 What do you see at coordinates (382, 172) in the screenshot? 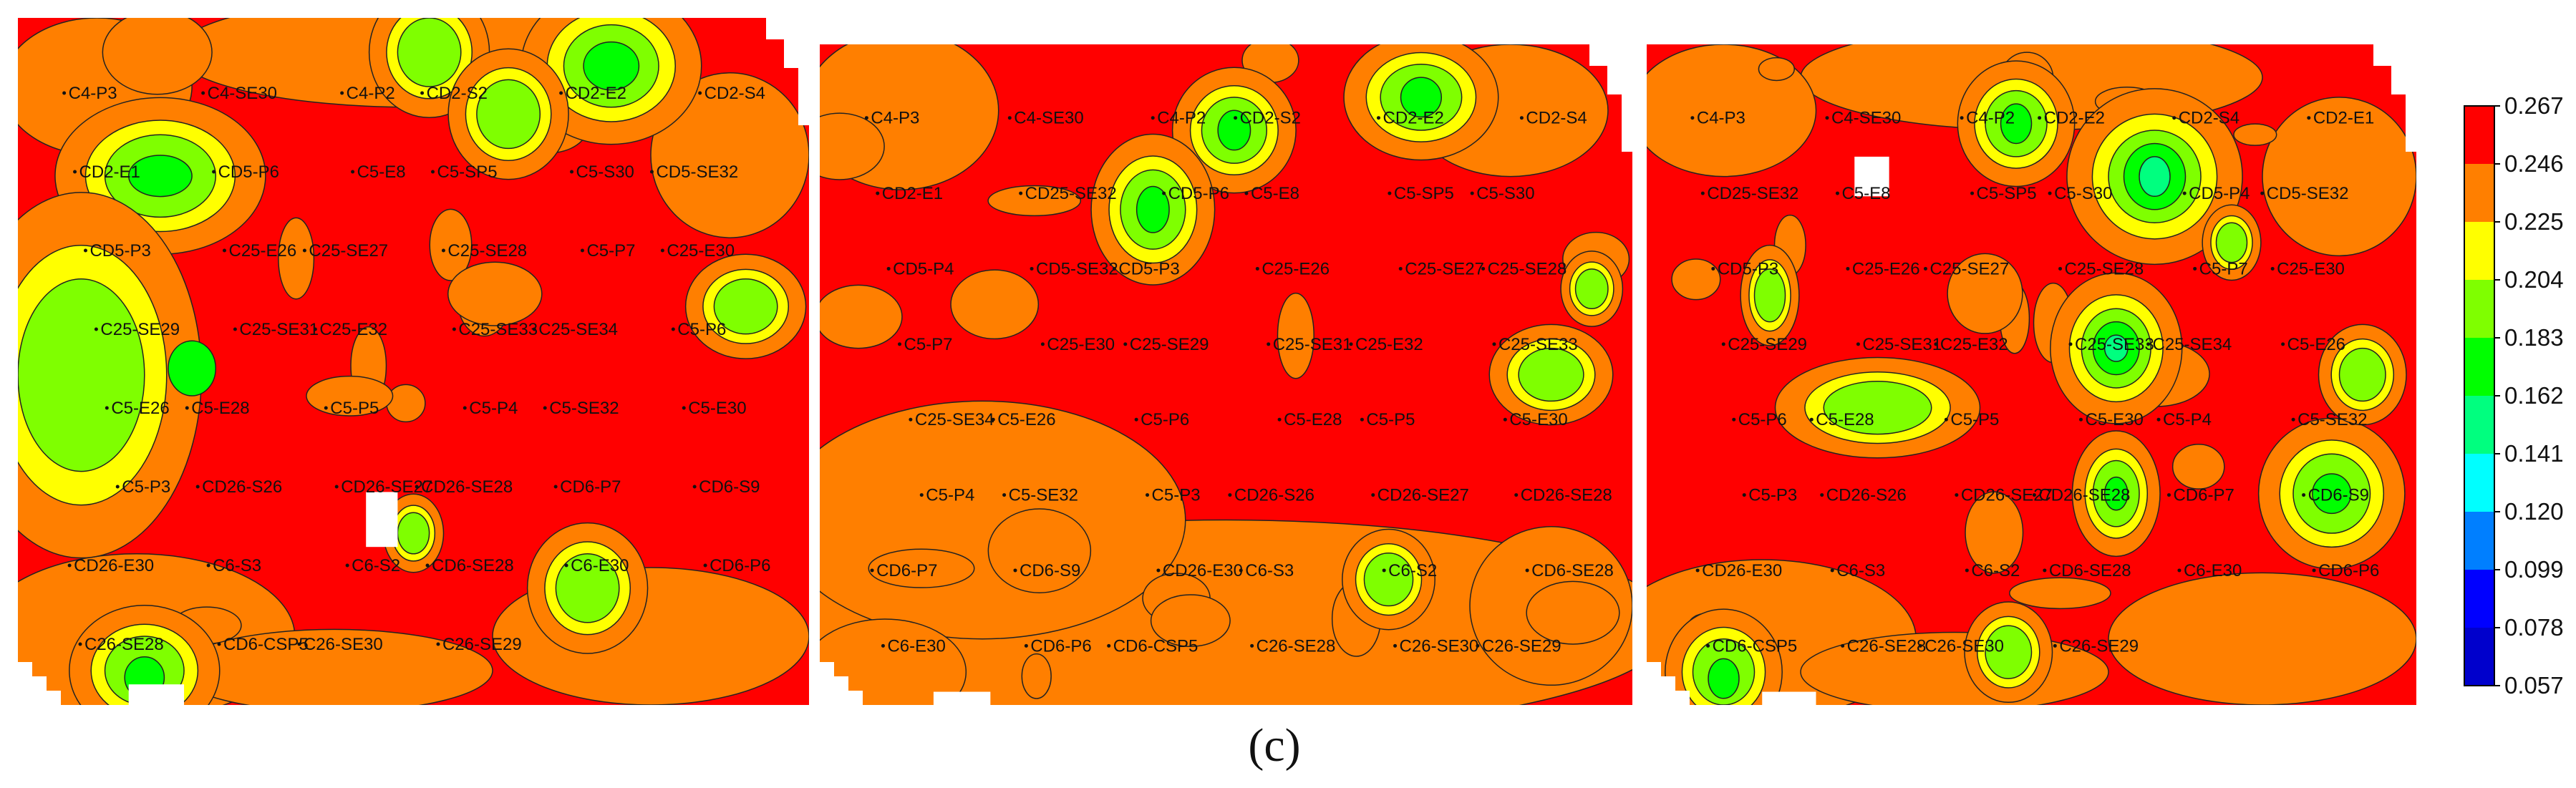
I see `point-label: C5-E8` at bounding box center [382, 172].